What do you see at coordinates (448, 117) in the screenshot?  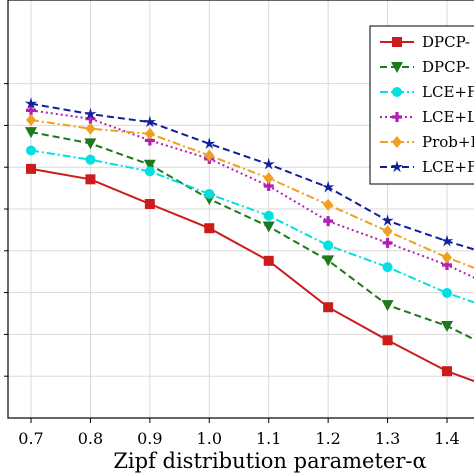 I see `legend-label: LCE+L` at bounding box center [448, 117].